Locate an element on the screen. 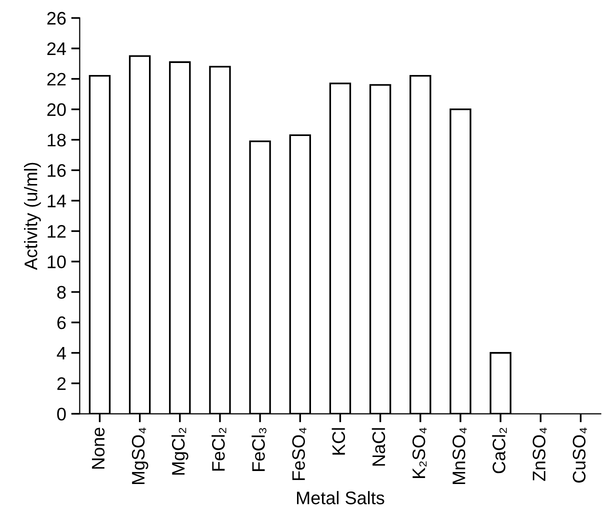 The width and height of the screenshot is (613, 514). x-tick-label: MgCl₂ is located at coordinates (179, 451).